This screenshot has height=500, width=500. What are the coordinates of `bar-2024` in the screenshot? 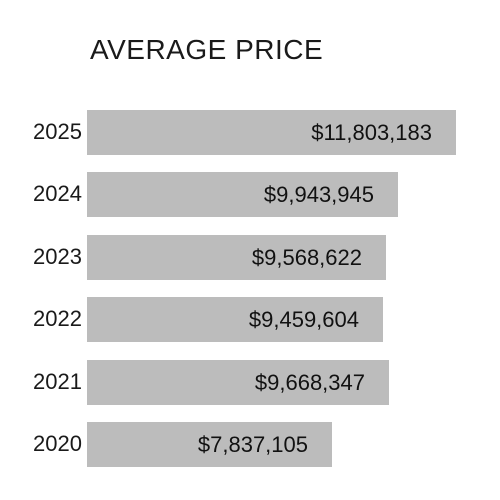 It's located at (242, 195).